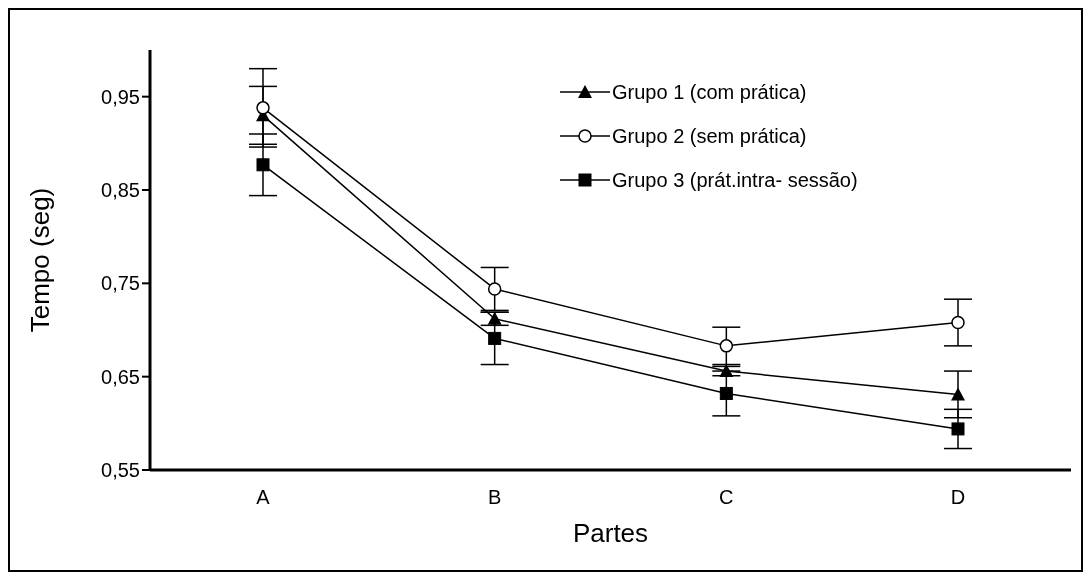 This screenshot has height=580, width=1091. What do you see at coordinates (40, 260) in the screenshot?
I see `y-axis-title: Tempo (seg)` at bounding box center [40, 260].